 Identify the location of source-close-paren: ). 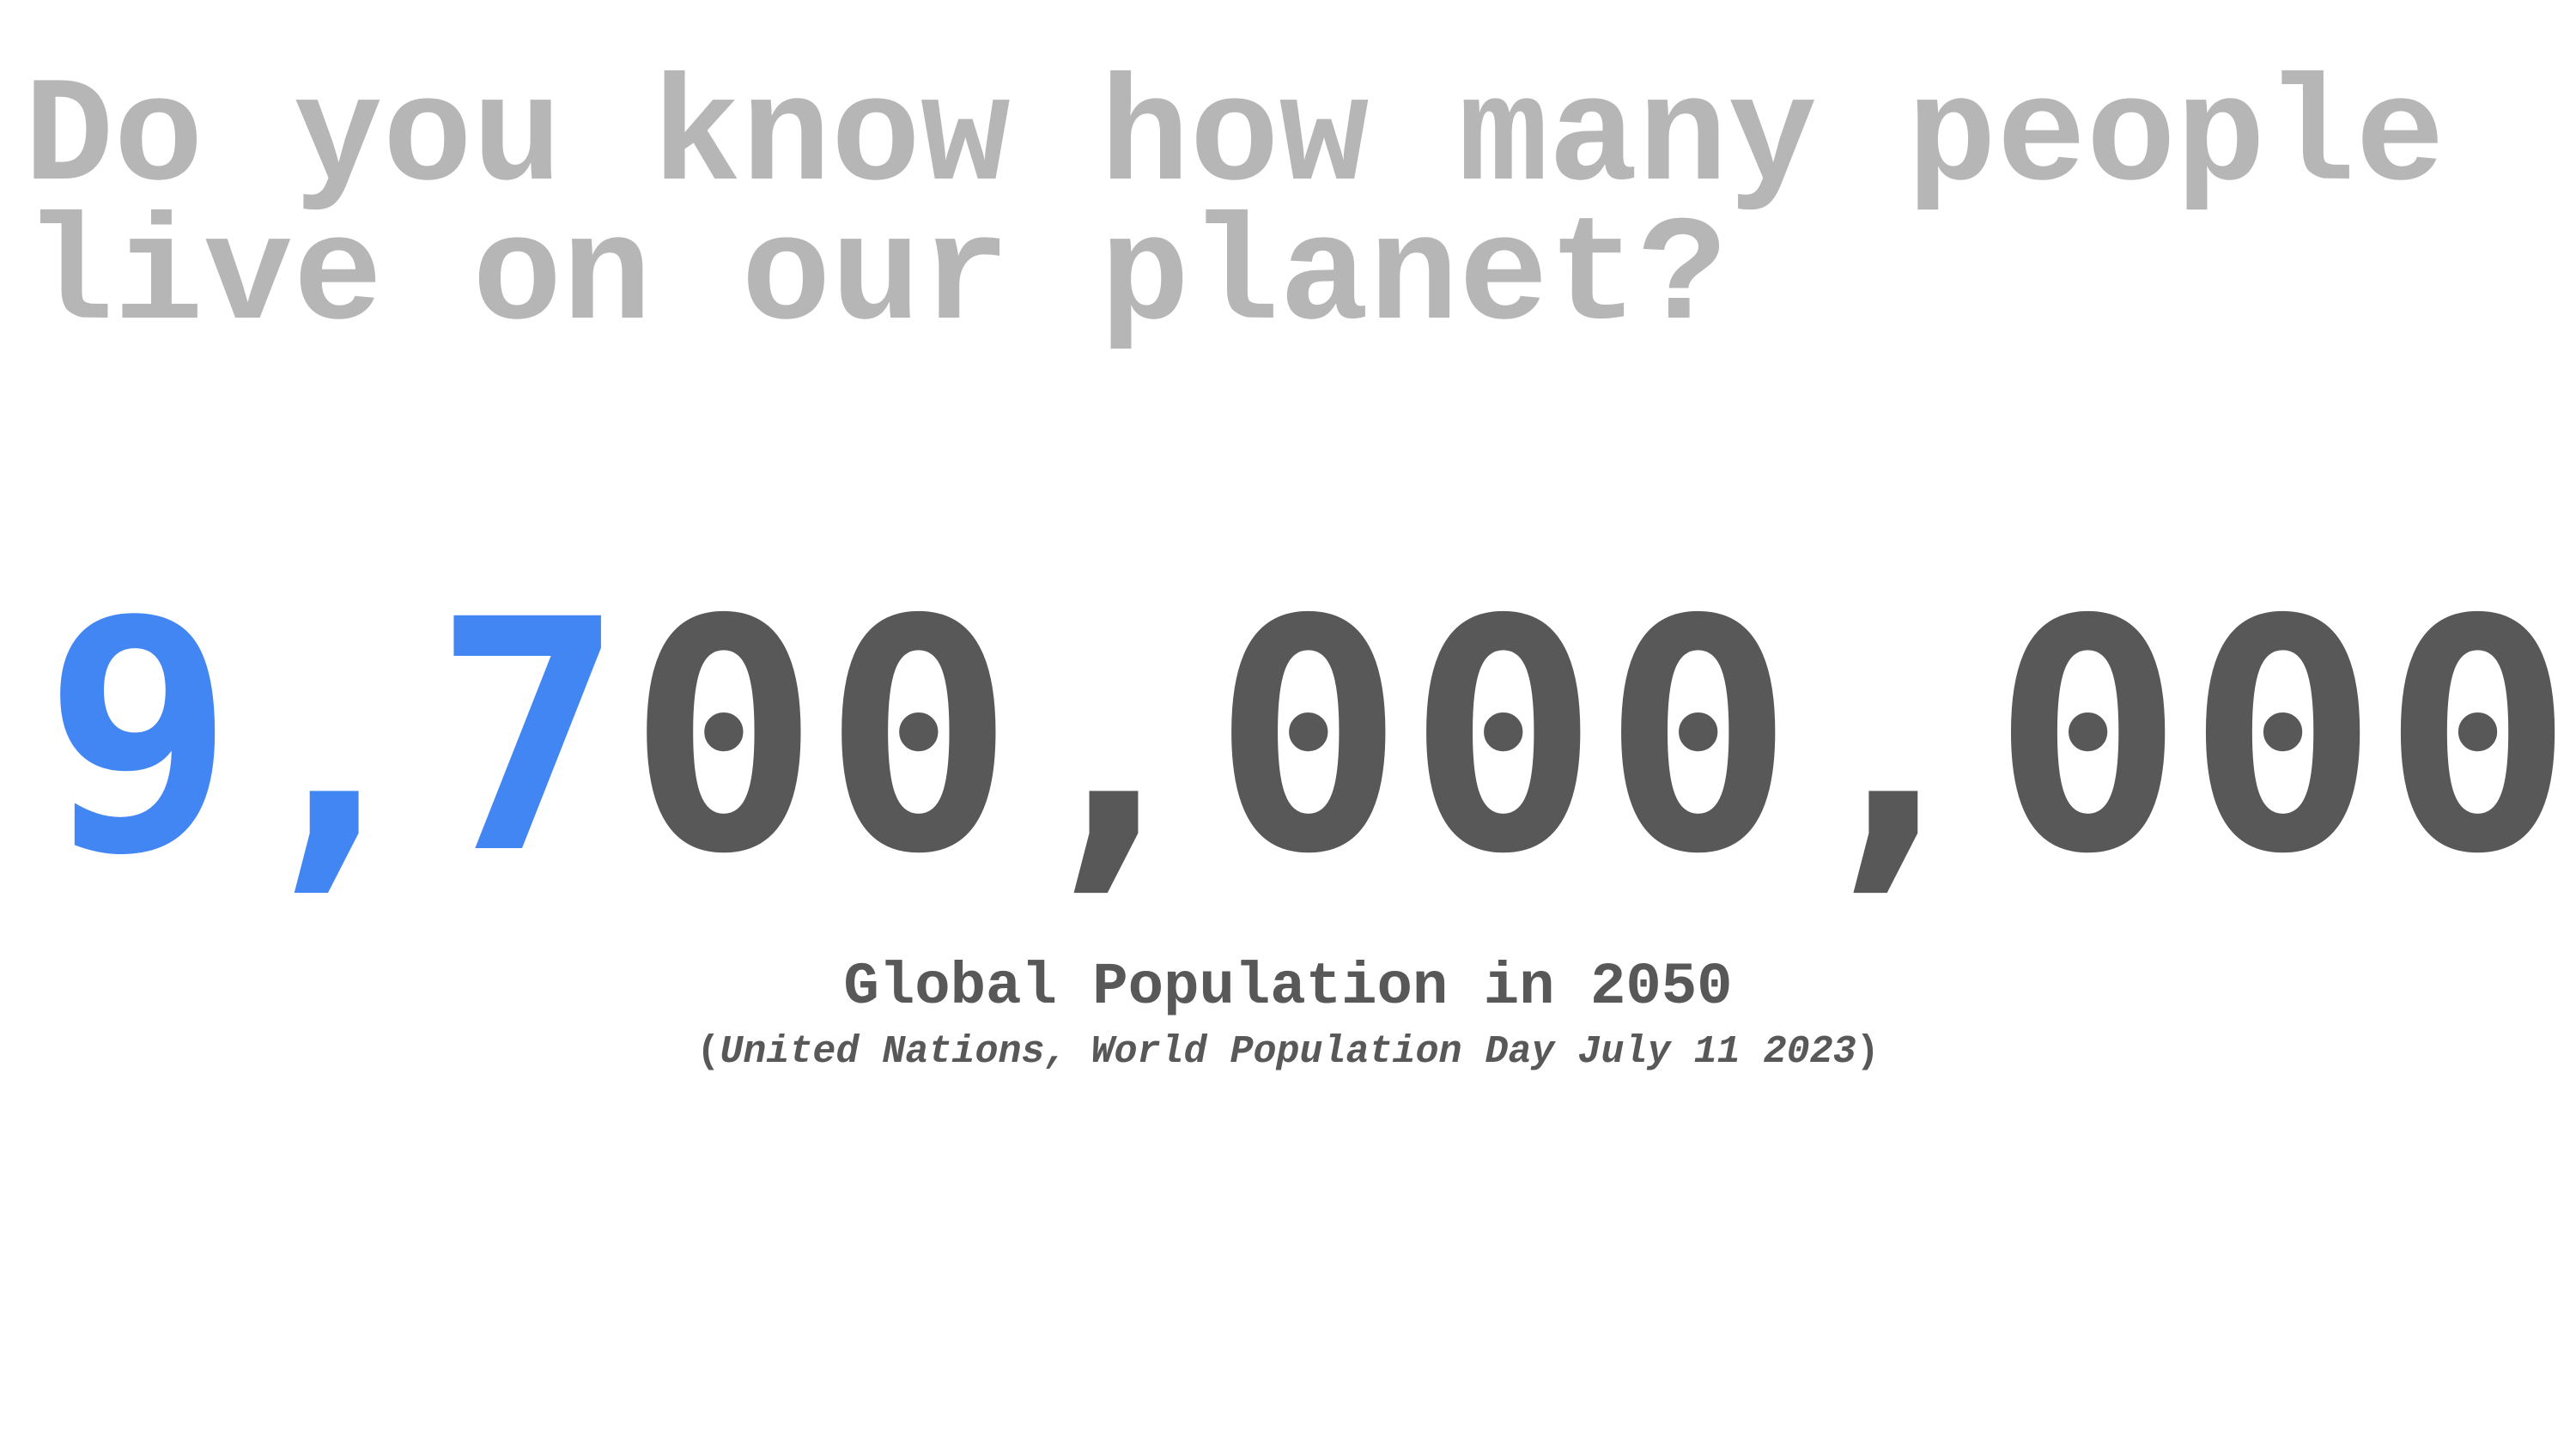
(1868, 1052).